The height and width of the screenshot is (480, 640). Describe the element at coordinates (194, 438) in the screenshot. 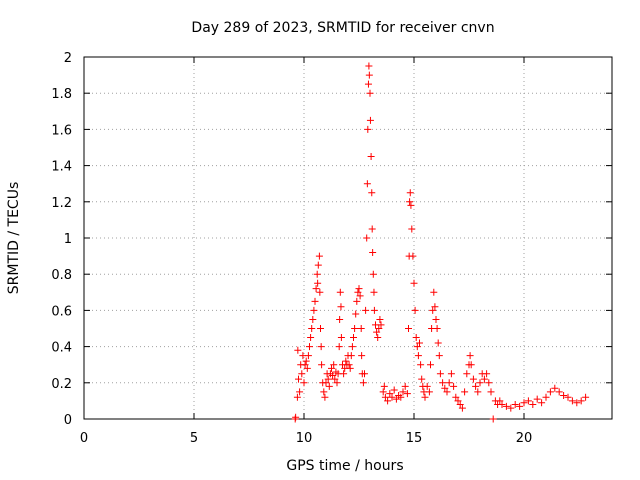

I see `x-tick-label: 5` at that location.